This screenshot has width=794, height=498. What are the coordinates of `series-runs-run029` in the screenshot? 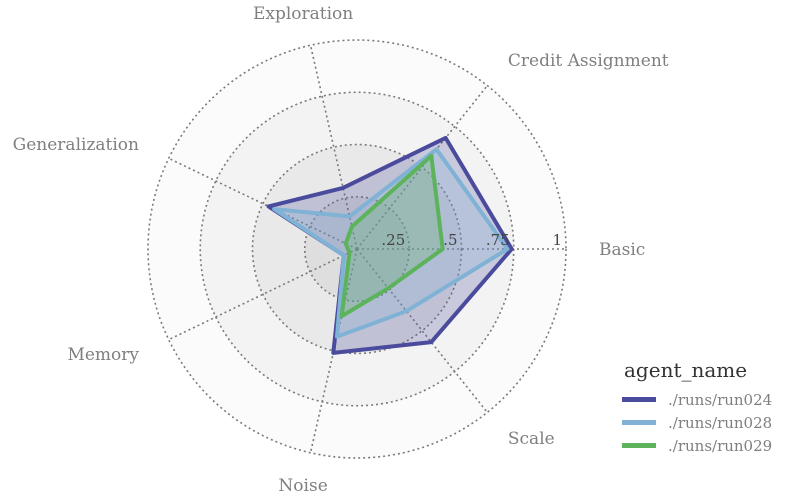 It's located at (392, 236).